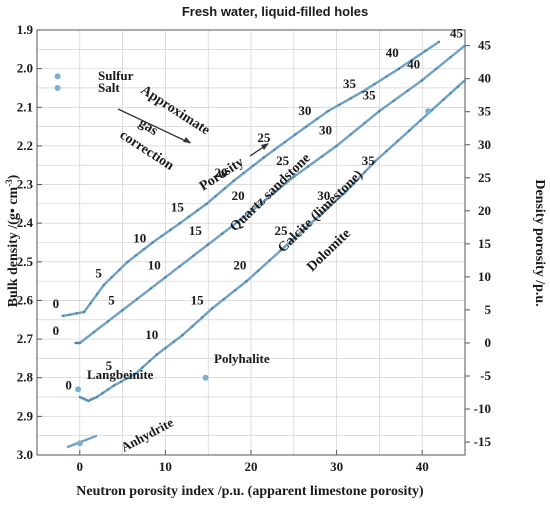  I want to click on y-axis-label-main: Bulk density /(g• cm, so click(13, 247).